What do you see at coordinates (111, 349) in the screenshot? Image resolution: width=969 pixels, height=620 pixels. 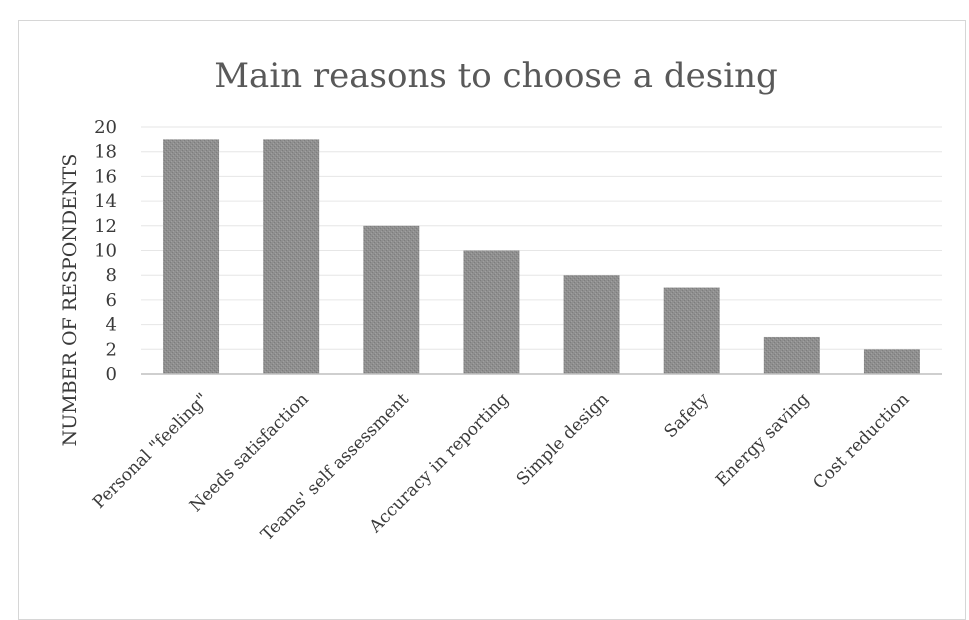 I see `y-tick-label: 2` at bounding box center [111, 349].